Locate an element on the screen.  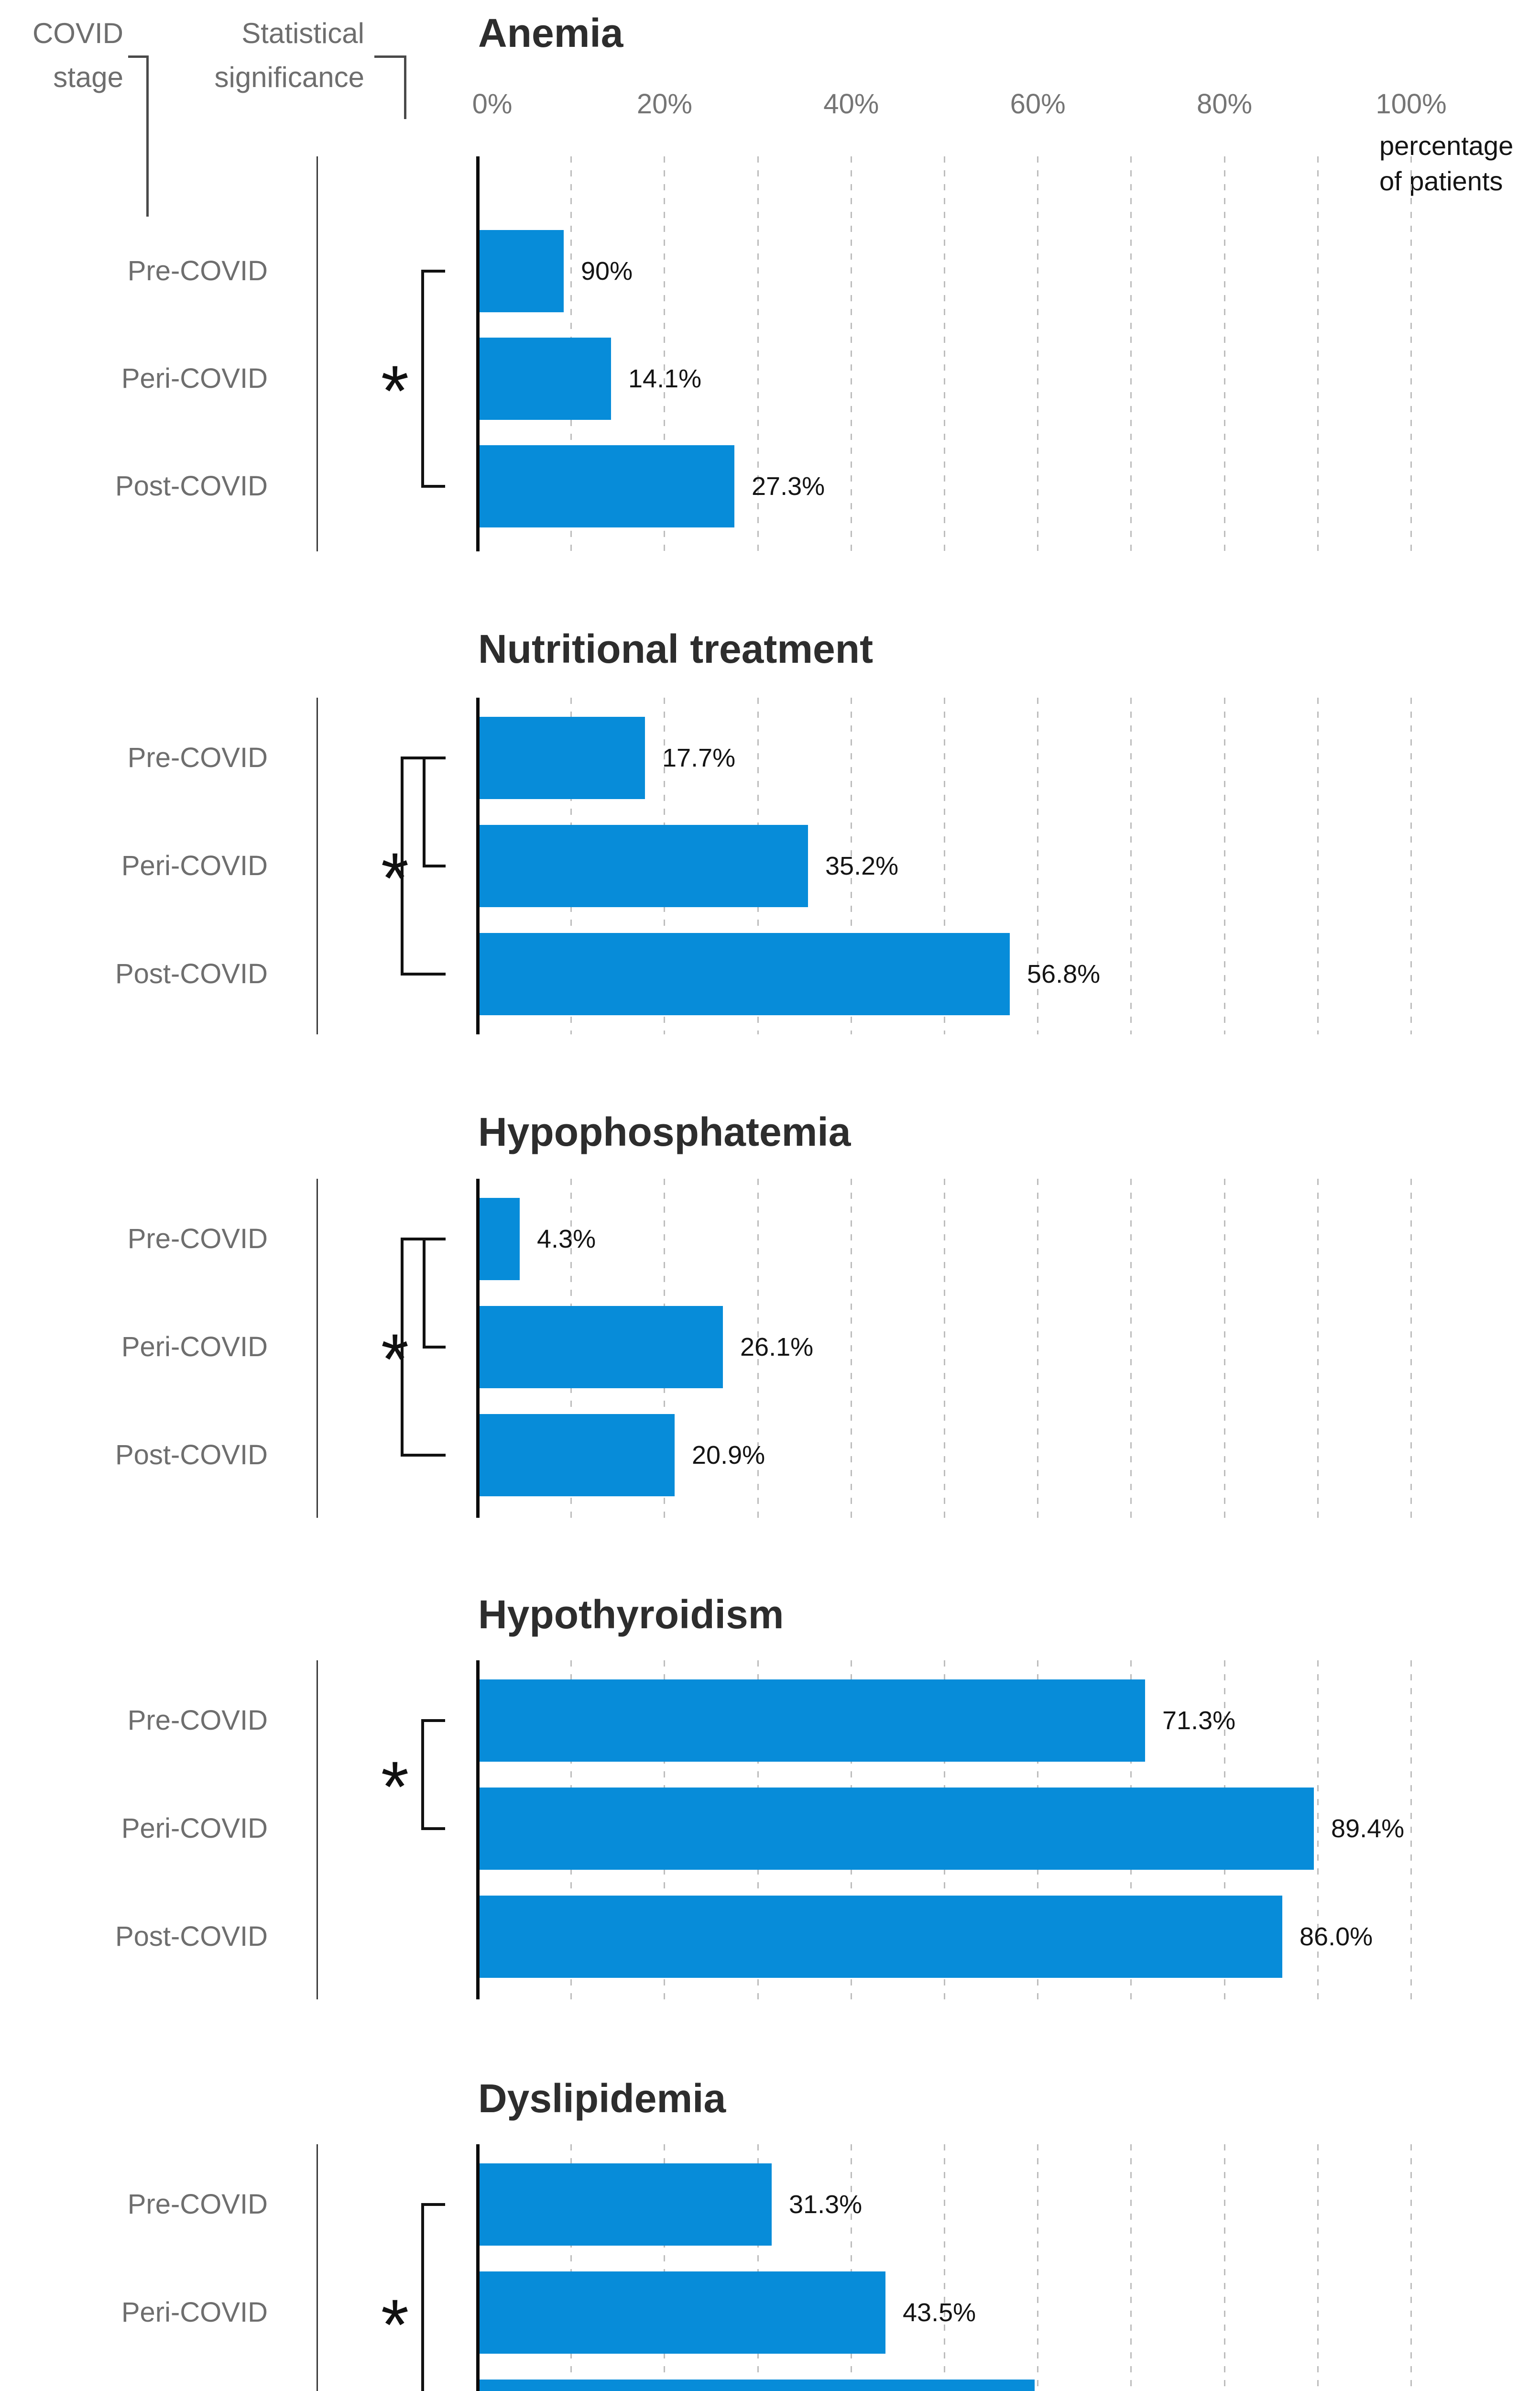
x-tick-label: 60% is located at coordinates (1038, 104).